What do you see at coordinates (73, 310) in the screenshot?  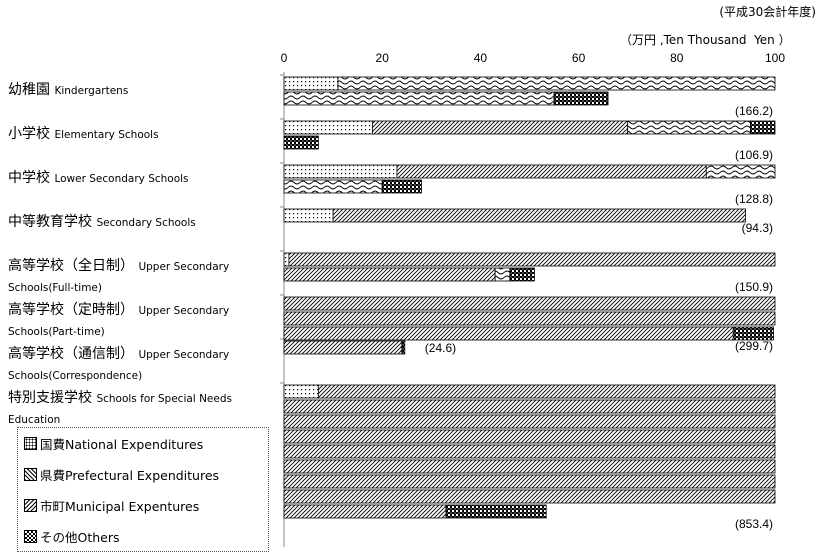 I see `category-label-ja: 高等学校（定時制）` at bounding box center [73, 310].